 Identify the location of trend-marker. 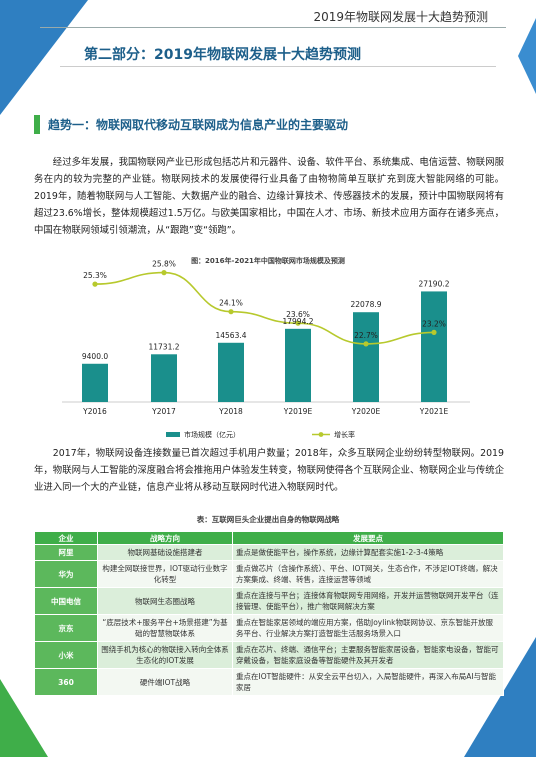
(37, 124).